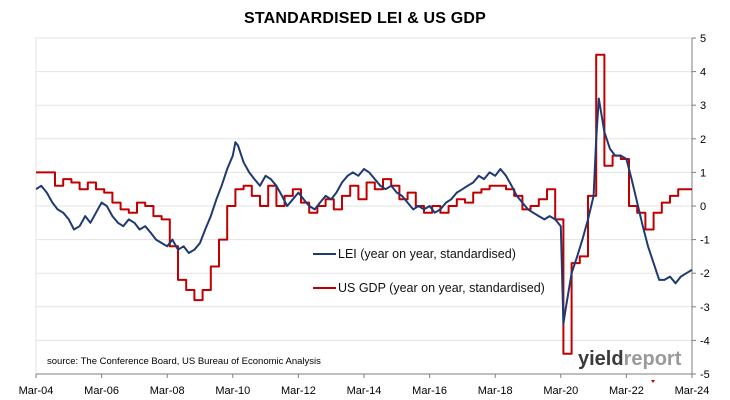 Image resolution: width=730 pixels, height=400 pixels. I want to click on legend-item-lei: LEI (year on year, standardised), so click(414, 254).